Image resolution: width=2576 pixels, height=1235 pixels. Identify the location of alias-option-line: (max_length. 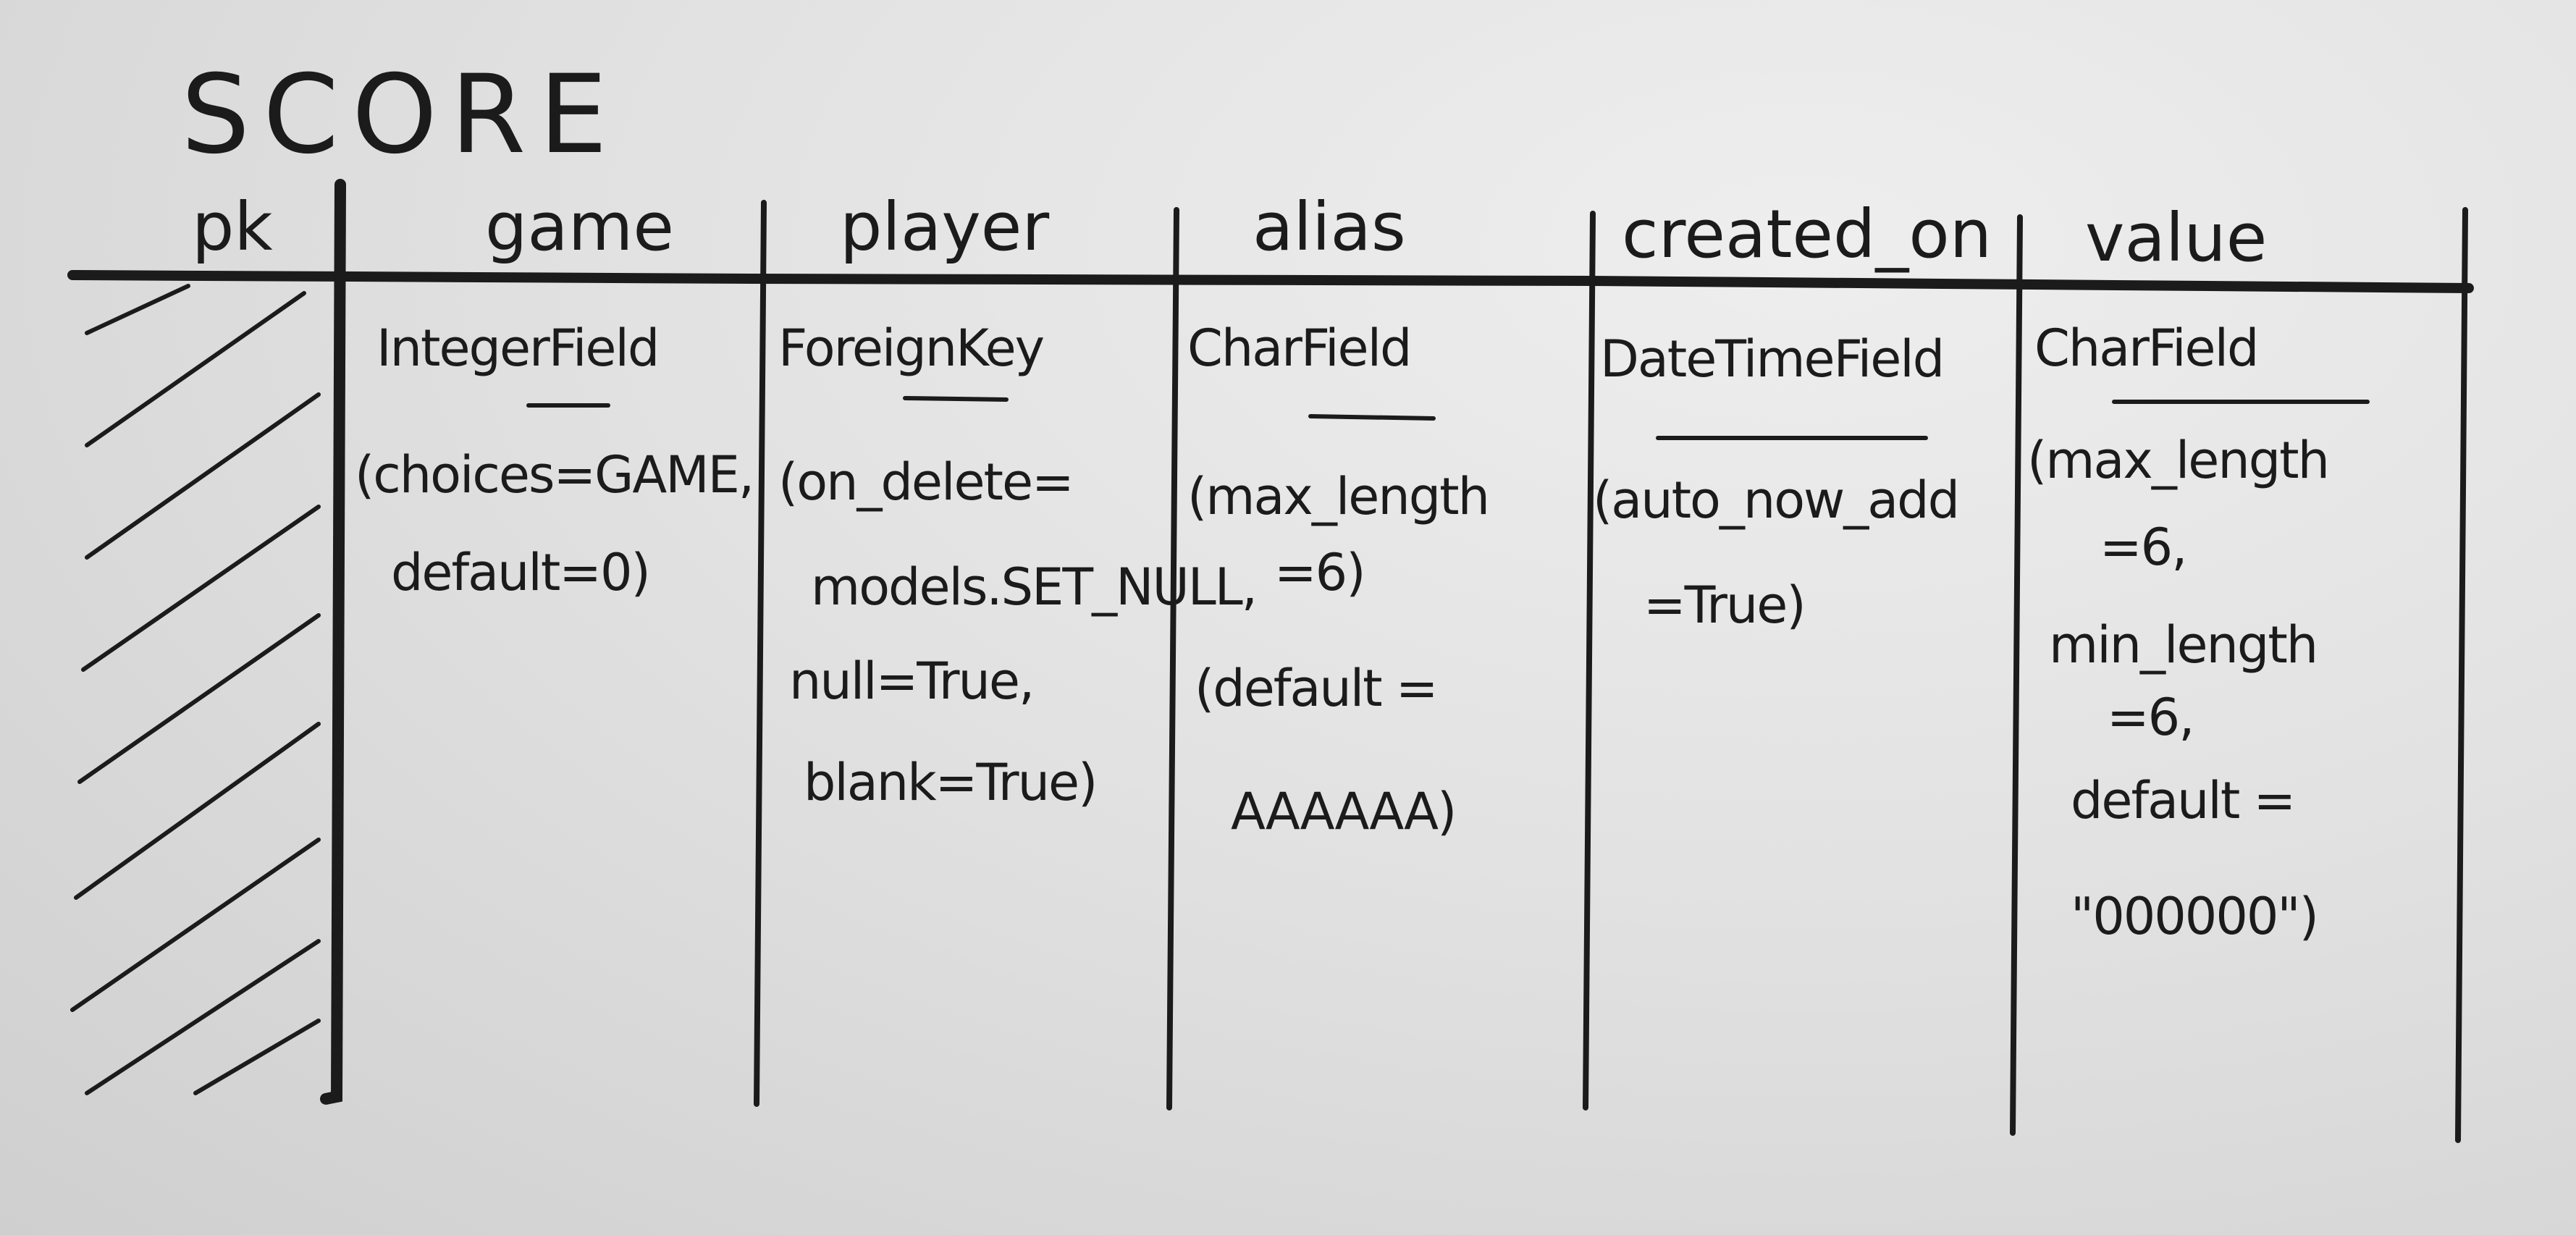
(1338, 496).